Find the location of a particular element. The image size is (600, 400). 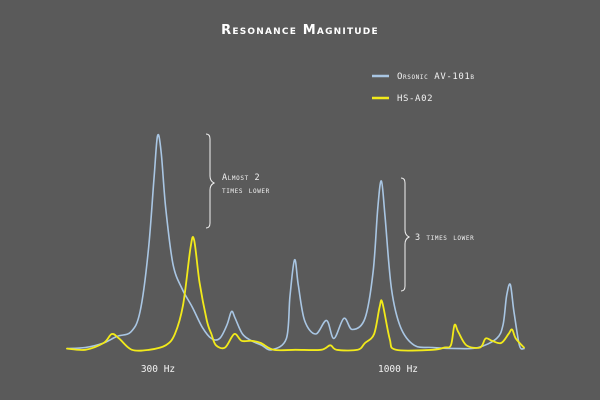

legend-label-orsonic: Orsonic AV-101b is located at coordinates (436, 77).